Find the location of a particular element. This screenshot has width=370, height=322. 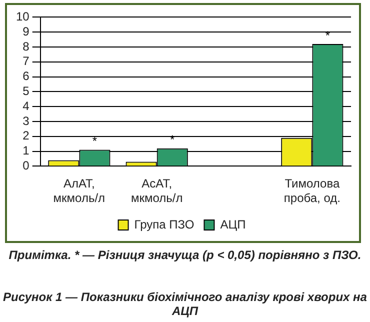

legend-label: Група ПЗО is located at coordinates (164, 224).